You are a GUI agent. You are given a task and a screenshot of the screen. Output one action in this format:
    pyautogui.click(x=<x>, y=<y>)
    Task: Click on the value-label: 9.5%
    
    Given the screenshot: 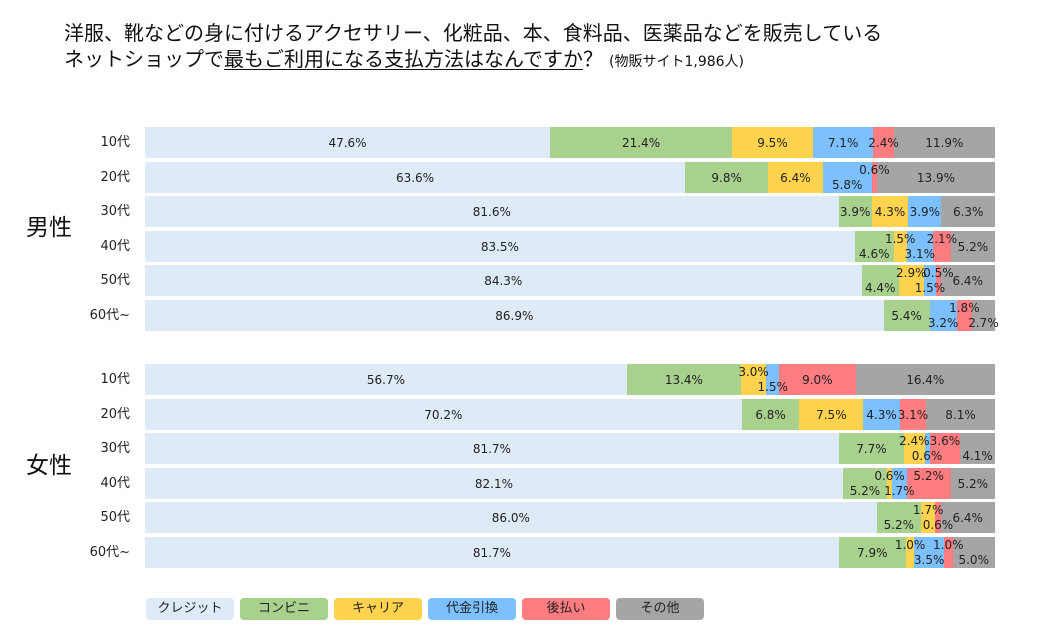 What is the action you would take?
    pyautogui.click(x=772, y=142)
    